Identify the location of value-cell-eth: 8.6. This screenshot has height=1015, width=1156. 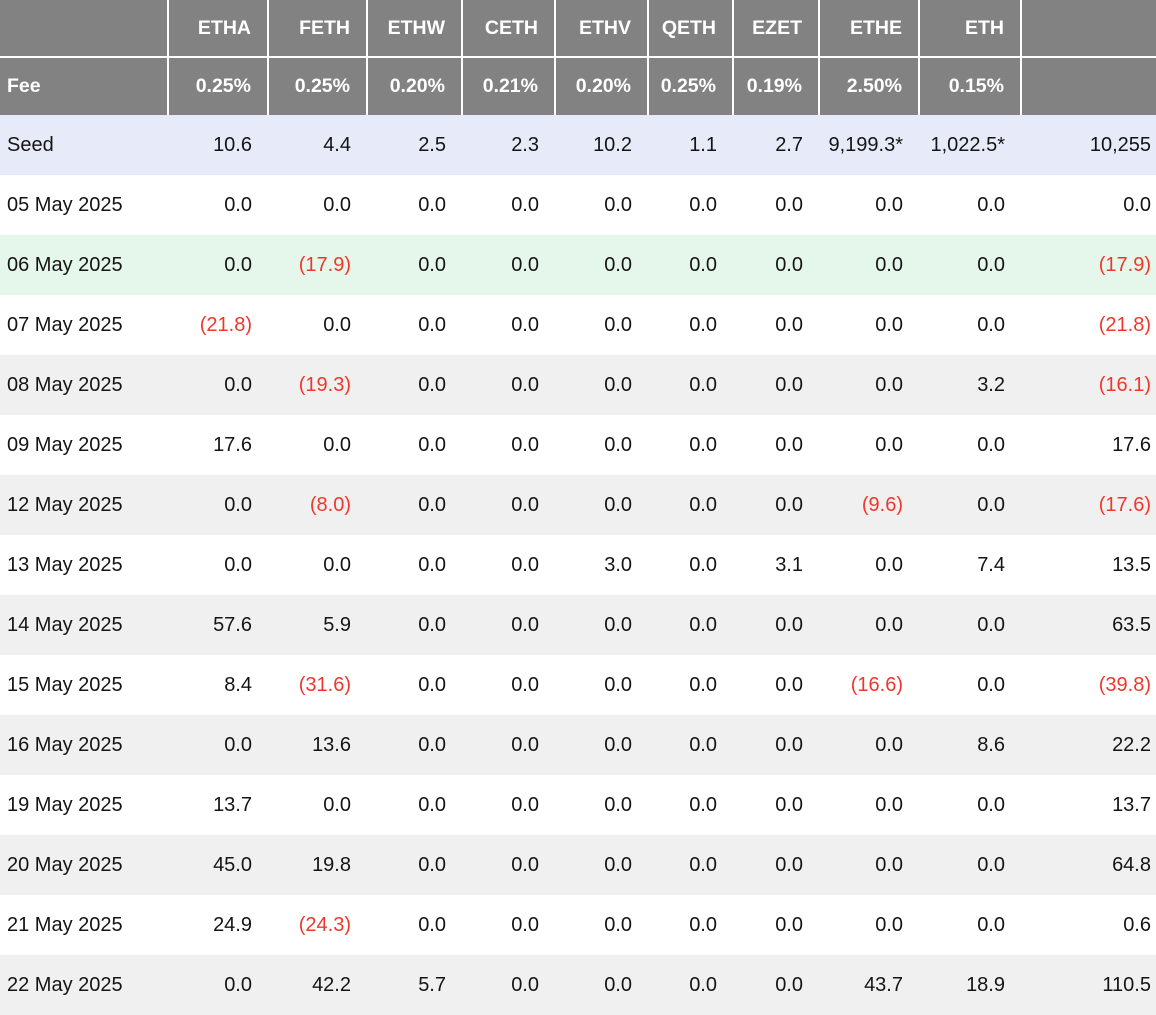
(970, 745).